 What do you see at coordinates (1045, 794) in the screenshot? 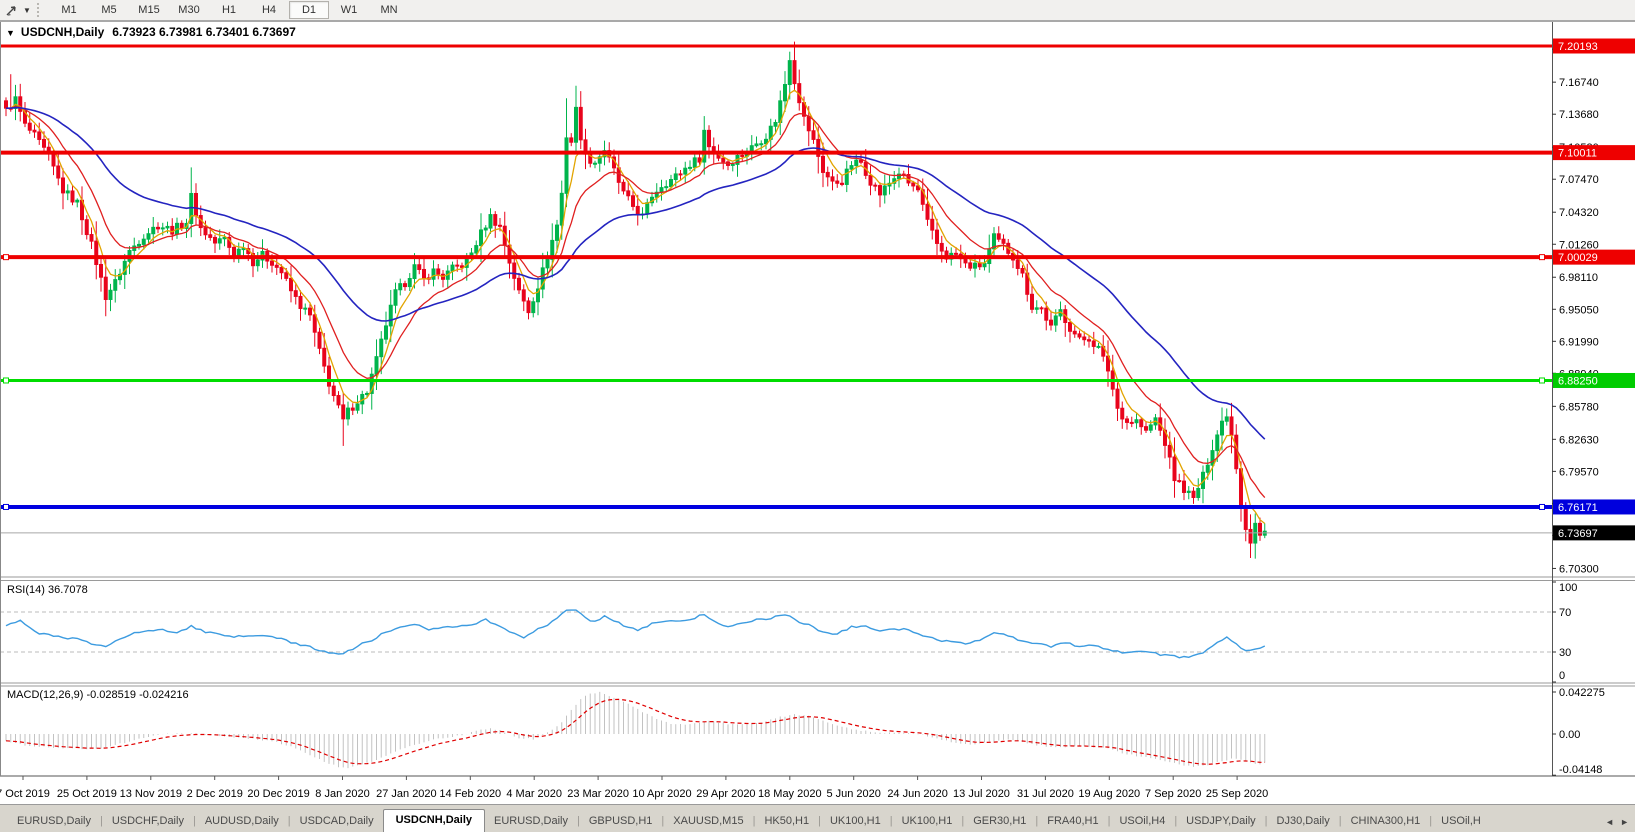
I see `date-label: 31 Jul 2020` at bounding box center [1045, 794].